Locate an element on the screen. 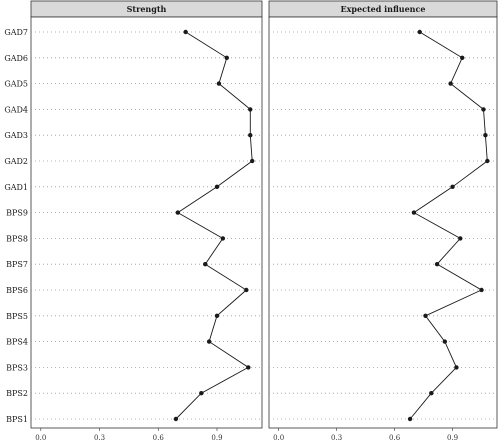 Image resolution: width=500 pixels, height=448 pixels. y-tick-label: BPS3 is located at coordinates (17, 367).